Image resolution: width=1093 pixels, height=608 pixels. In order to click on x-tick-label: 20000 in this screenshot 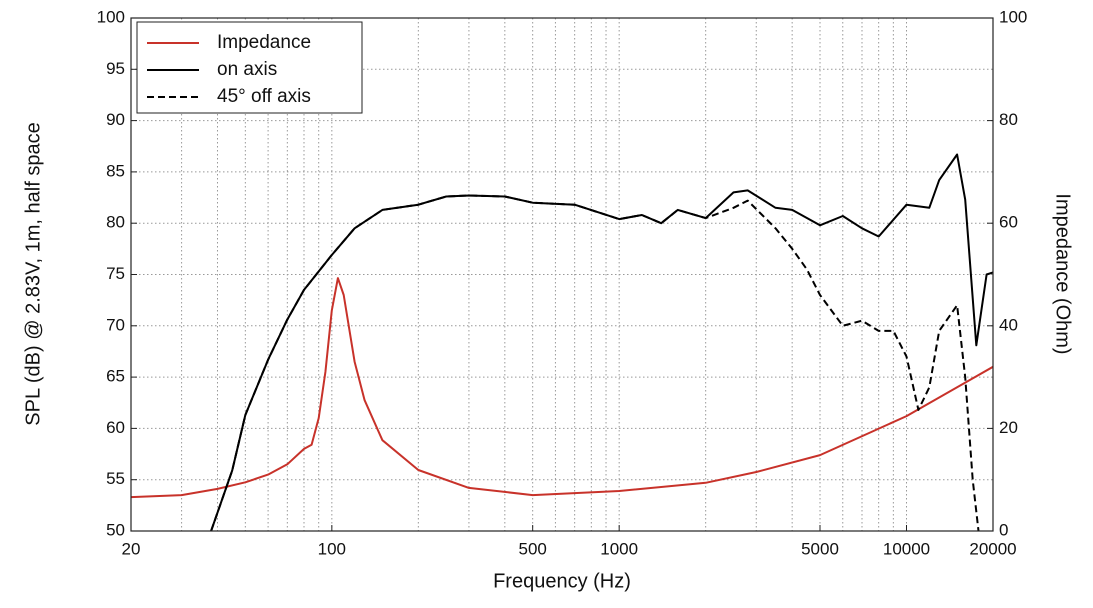, I will do `click(992, 548)`.